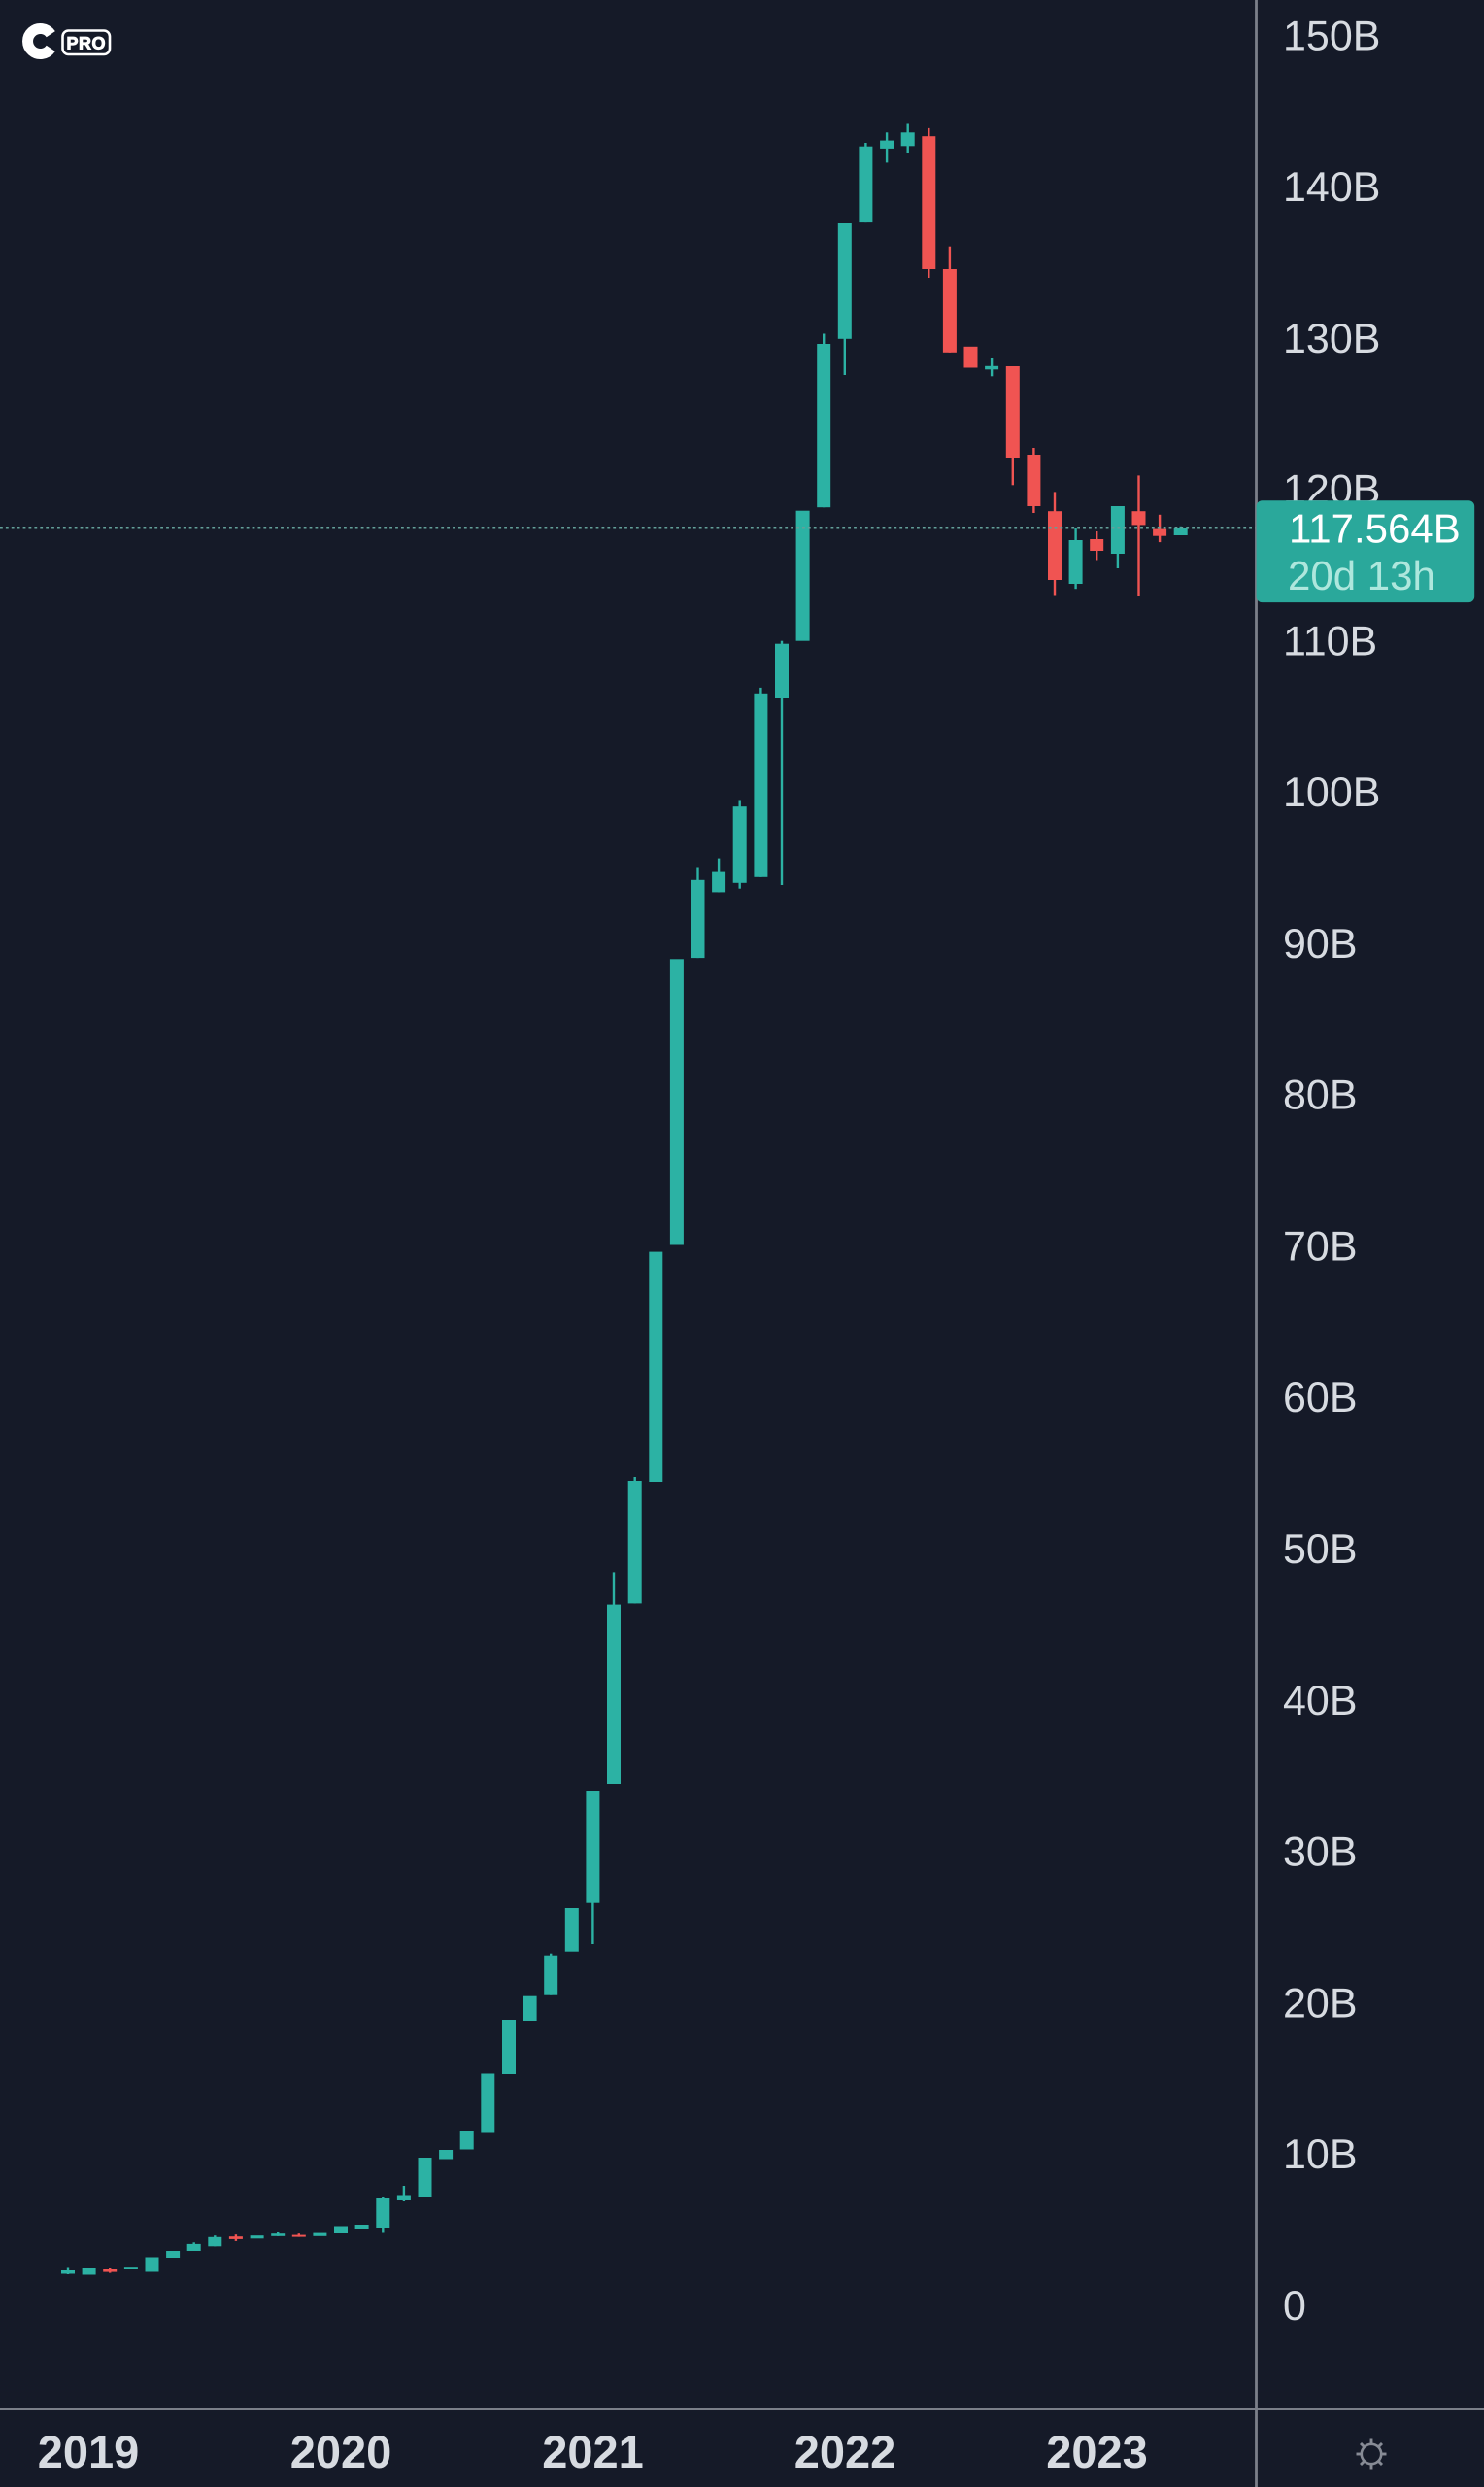 Image resolution: width=1484 pixels, height=2487 pixels. I want to click on svg-text: PRO, so click(86, 42).